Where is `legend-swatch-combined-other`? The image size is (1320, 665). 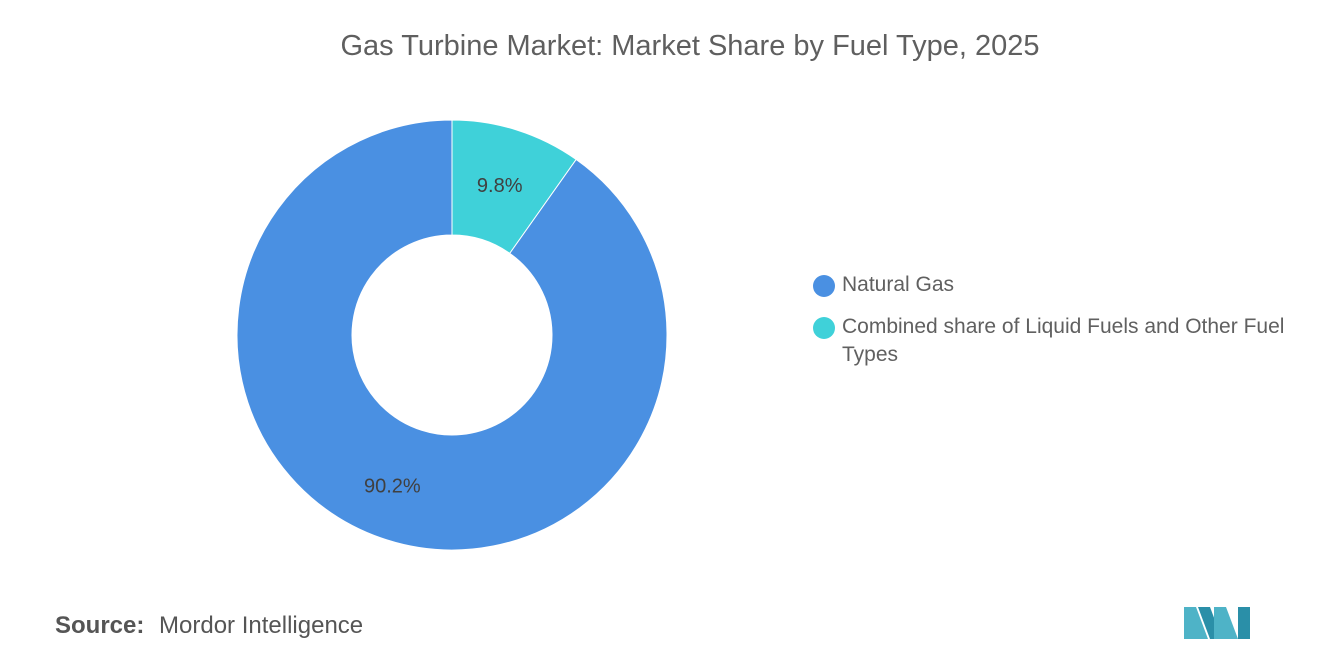 legend-swatch-combined-other is located at coordinates (824, 328).